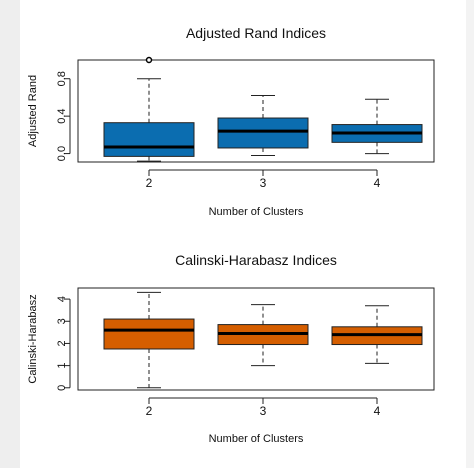 The width and height of the screenshot is (474, 473). What do you see at coordinates (149, 60) in the screenshot?
I see `outlier-point` at bounding box center [149, 60].